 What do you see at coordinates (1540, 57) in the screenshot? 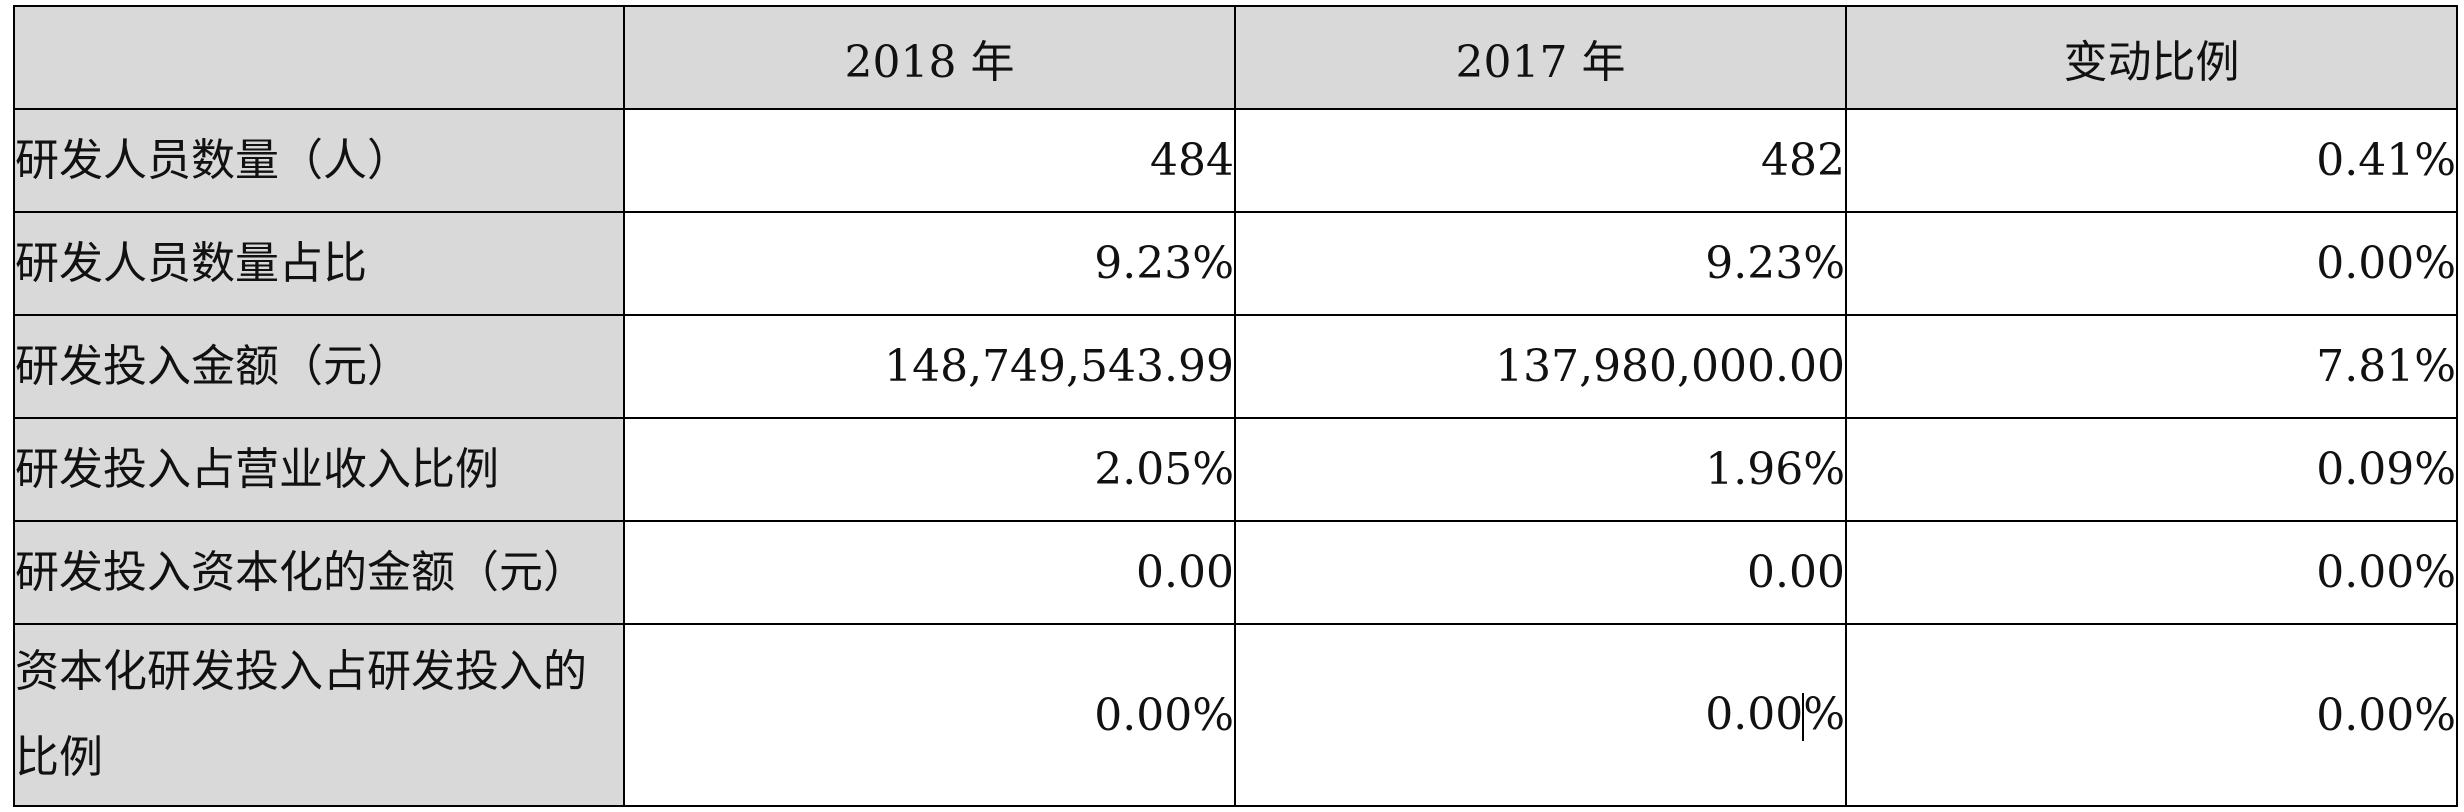
I see `header-2017: 2017 年` at bounding box center [1540, 57].